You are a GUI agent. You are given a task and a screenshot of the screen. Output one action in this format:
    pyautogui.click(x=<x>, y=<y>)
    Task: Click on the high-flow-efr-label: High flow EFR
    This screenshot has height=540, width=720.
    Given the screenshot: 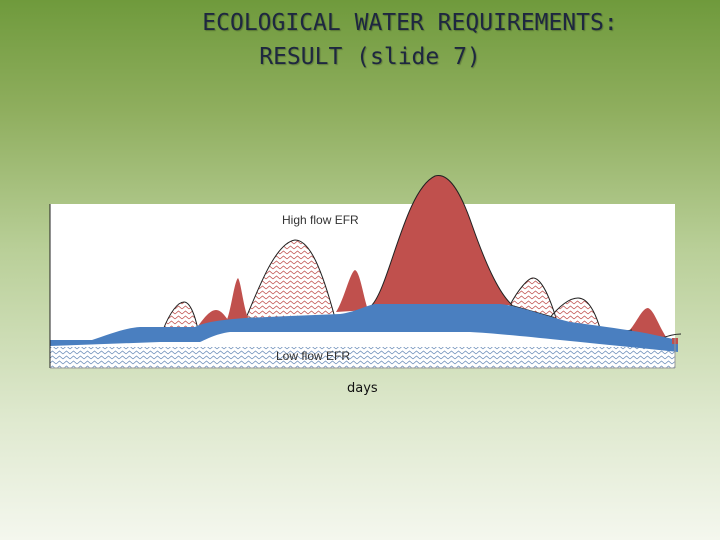 What is the action you would take?
    pyautogui.click(x=320, y=220)
    